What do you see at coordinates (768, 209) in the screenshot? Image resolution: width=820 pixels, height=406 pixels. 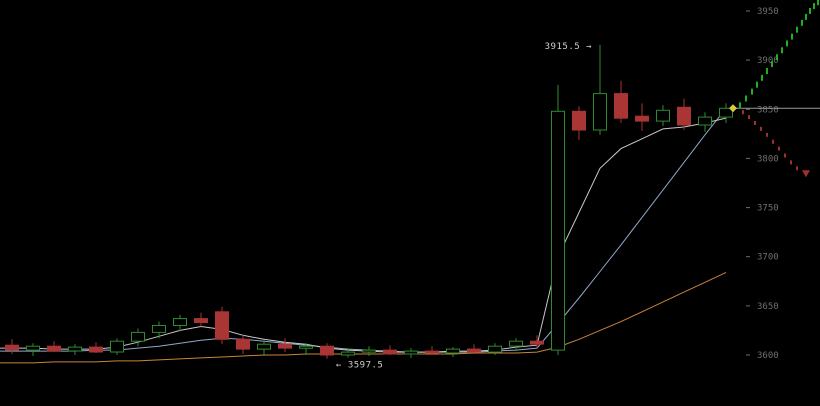 I see `y-axis-label: 3750` at bounding box center [768, 209].